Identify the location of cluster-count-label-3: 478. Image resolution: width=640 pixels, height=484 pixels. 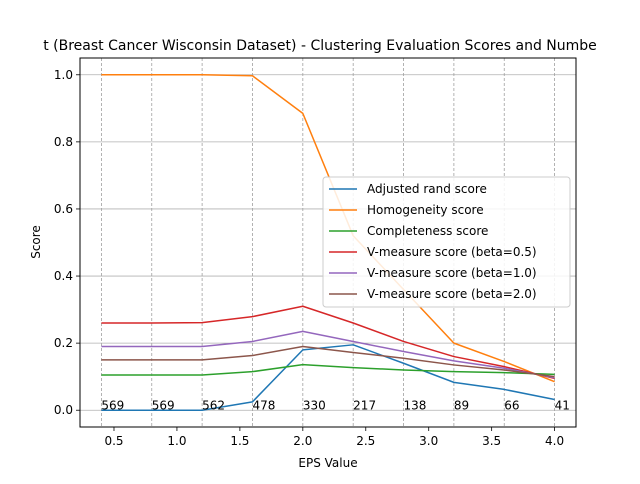
(263, 406).